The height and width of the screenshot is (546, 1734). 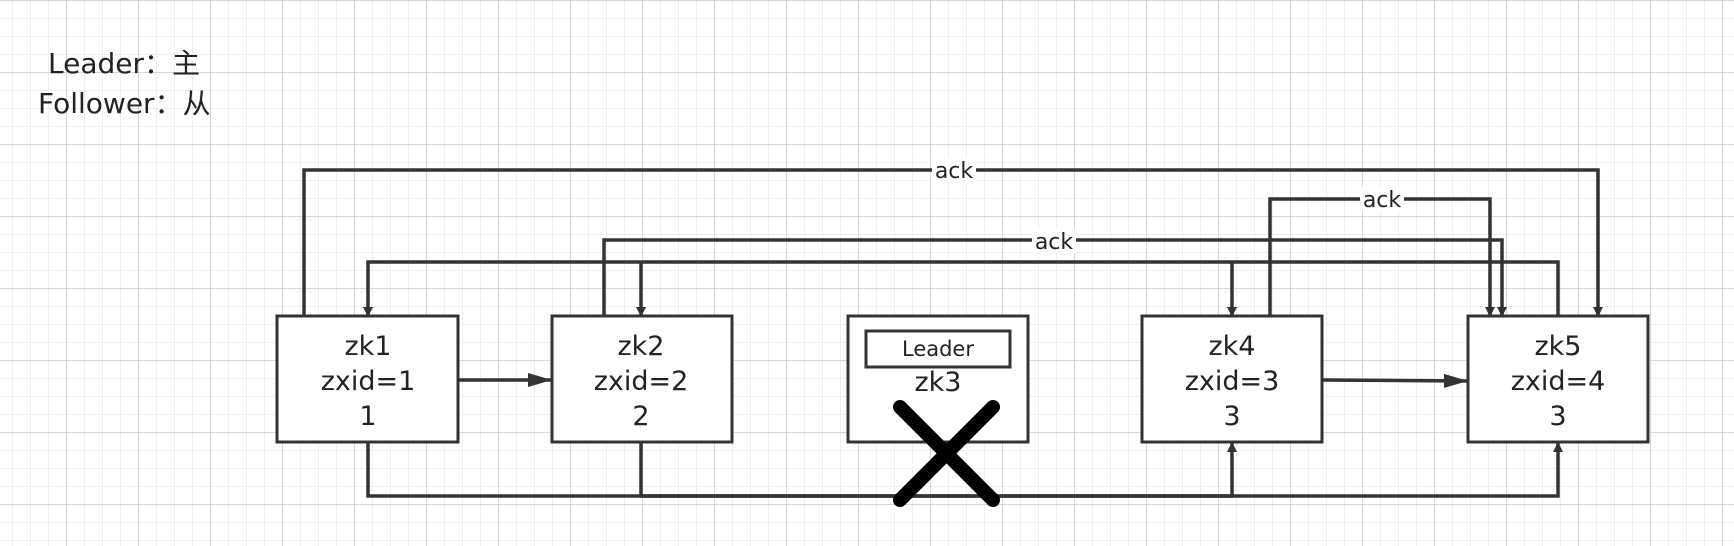 I want to click on node-zk3: Leader zk3, so click(x=938, y=379).